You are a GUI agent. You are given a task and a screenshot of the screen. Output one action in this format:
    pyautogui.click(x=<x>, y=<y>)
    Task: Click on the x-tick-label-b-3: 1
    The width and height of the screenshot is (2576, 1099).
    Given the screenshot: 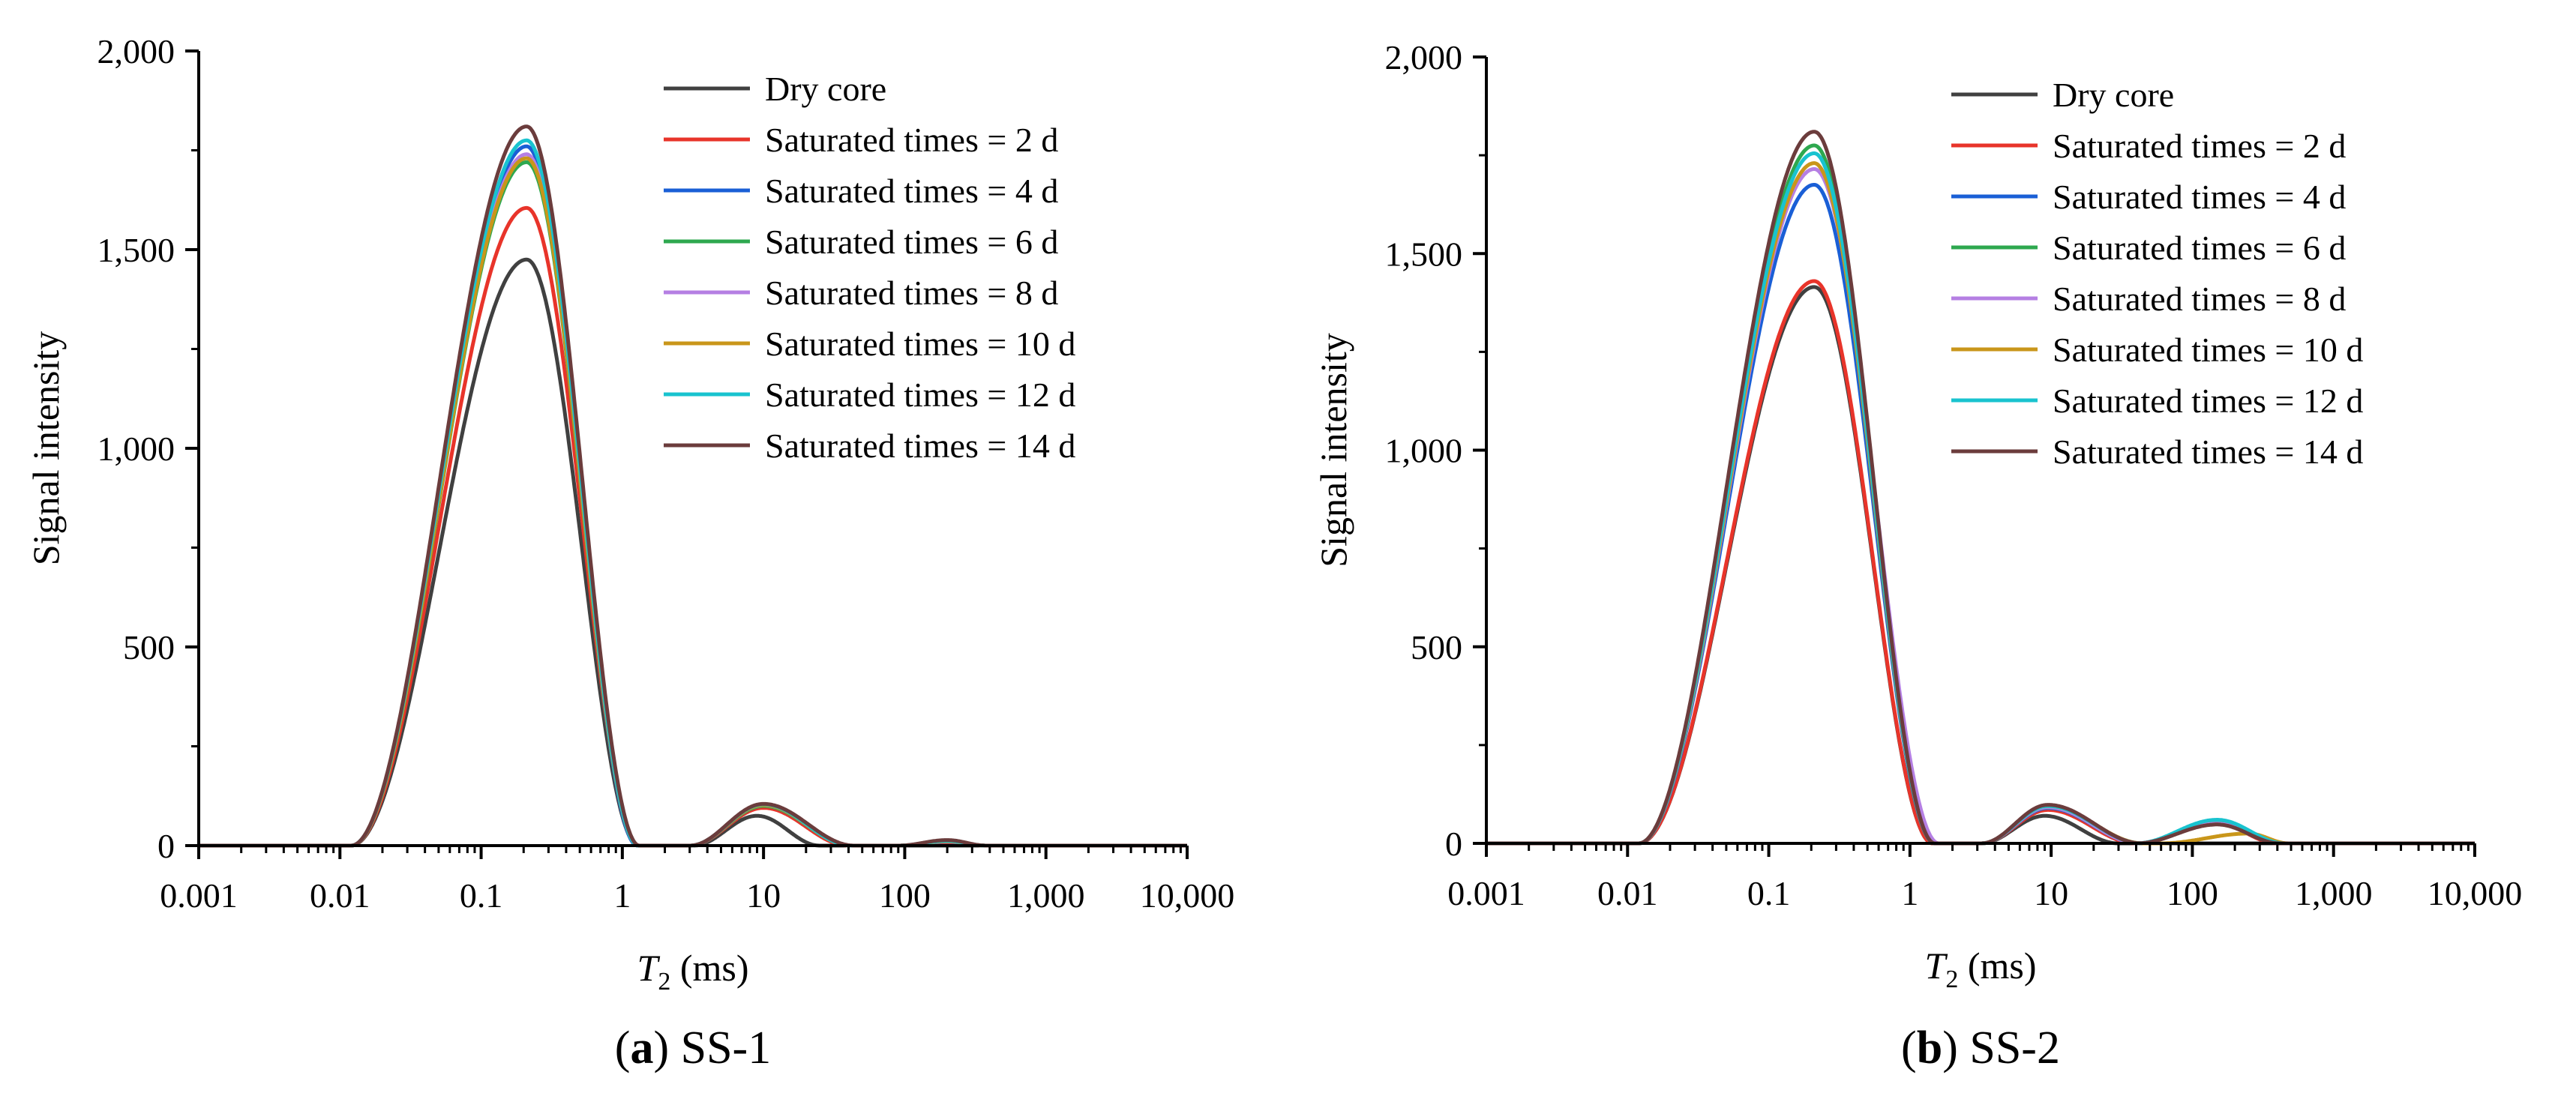 What is the action you would take?
    pyautogui.click(x=1910, y=893)
    